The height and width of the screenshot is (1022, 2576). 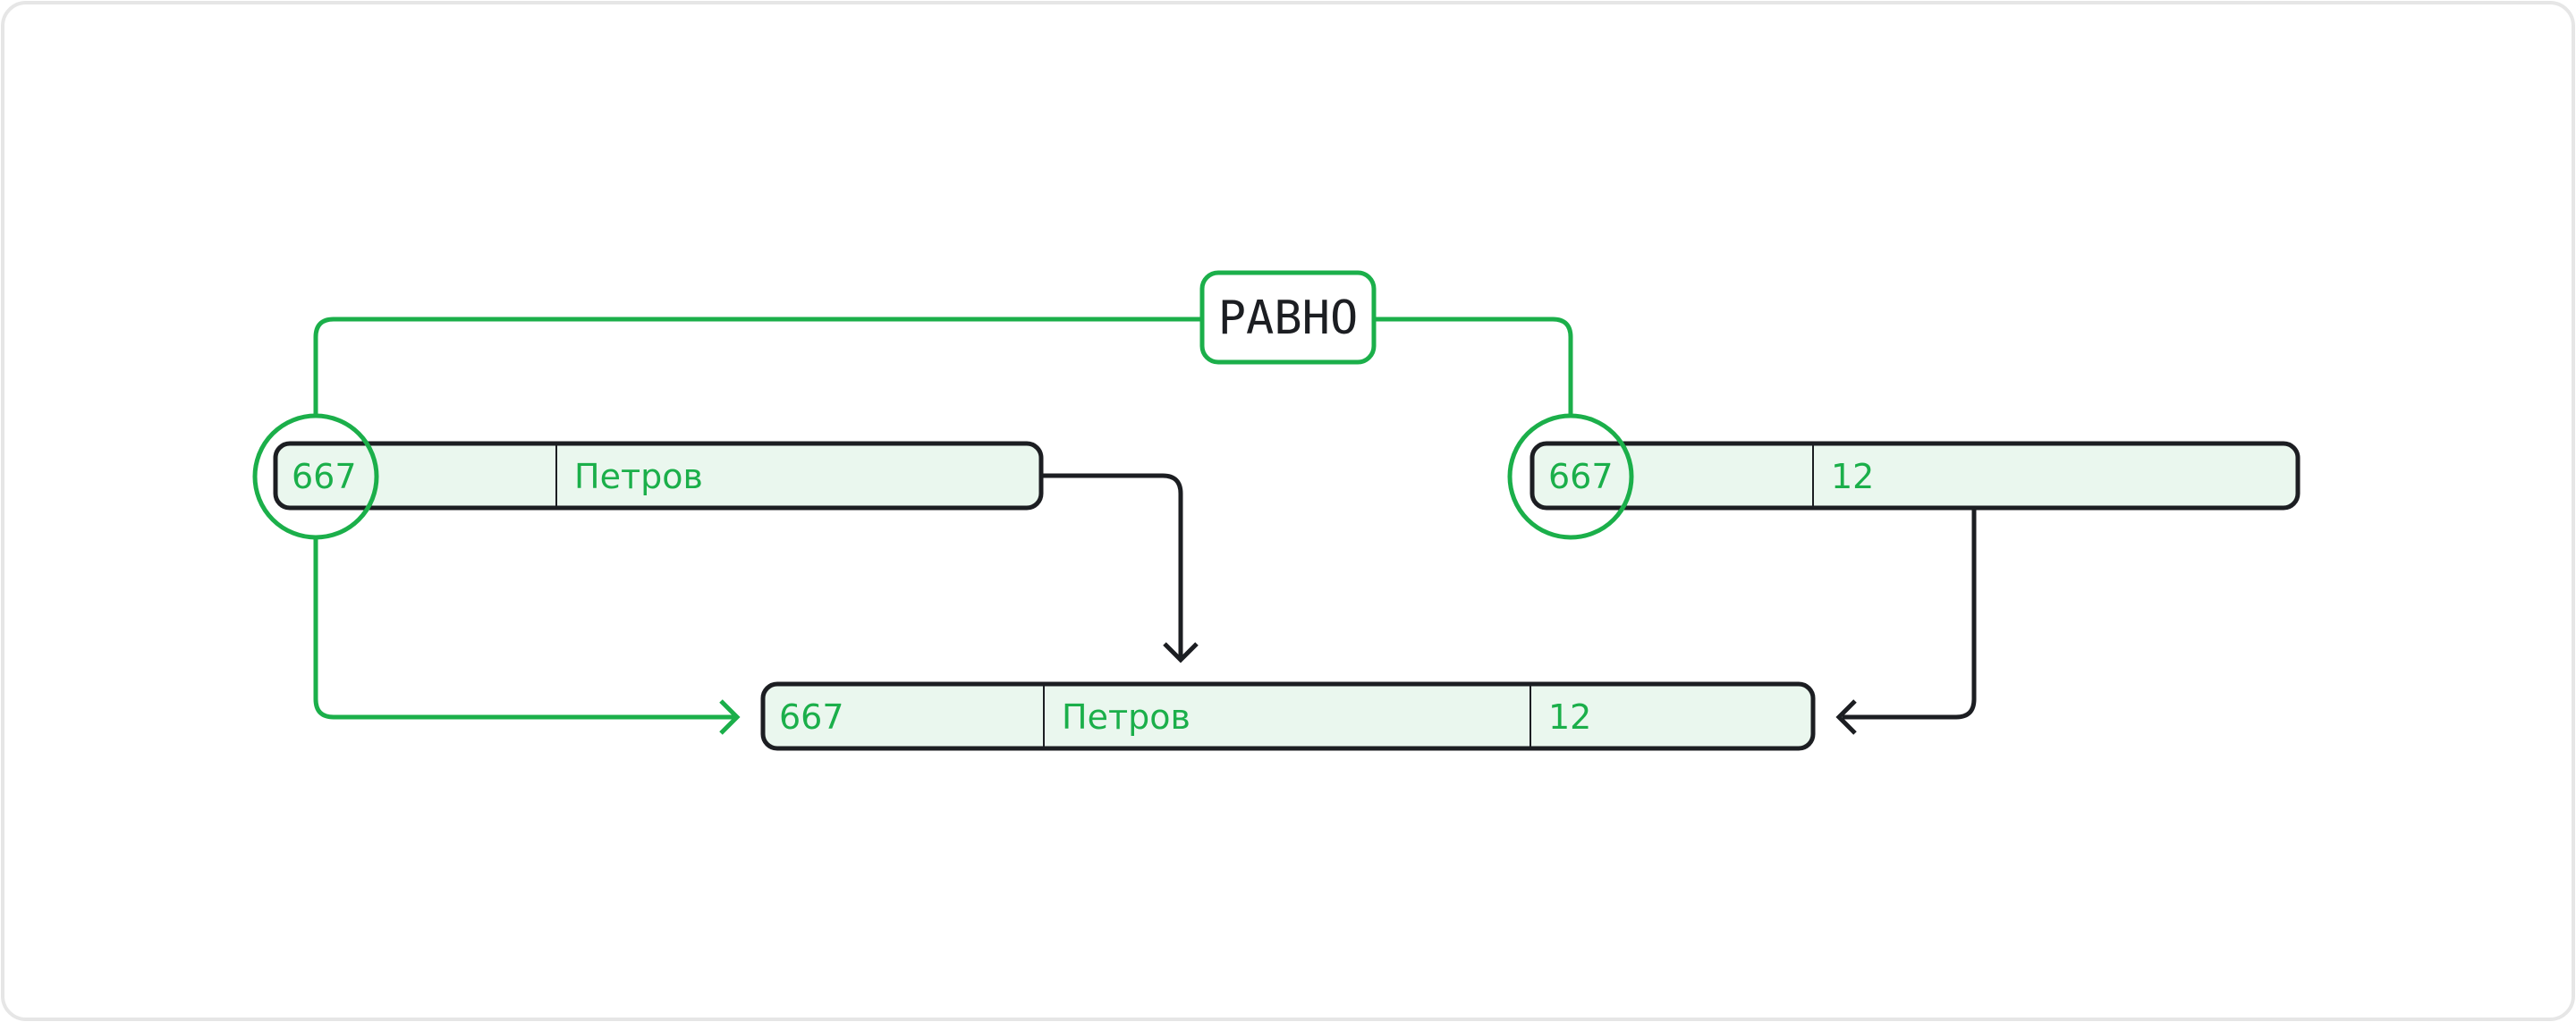 I want to click on right-flow-arrowhead-icon, so click(x=1846, y=717).